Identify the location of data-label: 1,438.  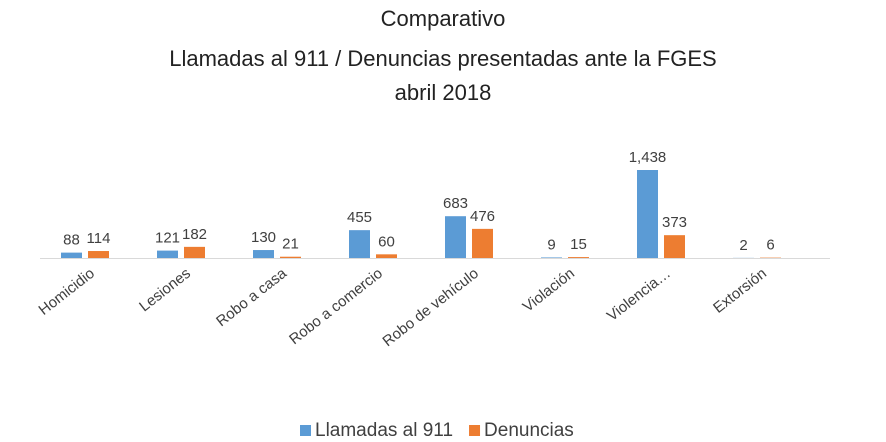
(648, 157).